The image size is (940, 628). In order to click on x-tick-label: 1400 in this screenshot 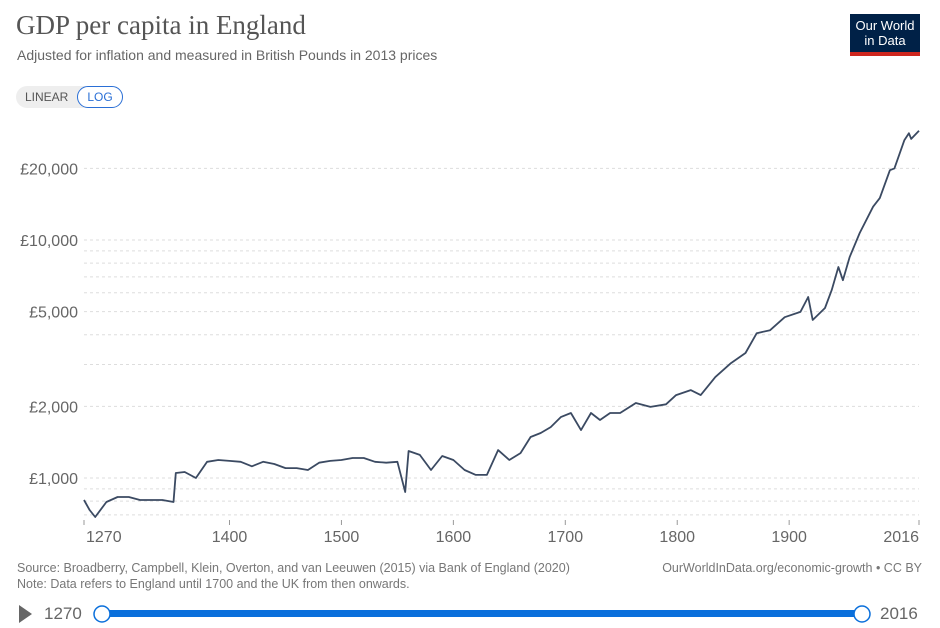, I will do `click(230, 537)`.